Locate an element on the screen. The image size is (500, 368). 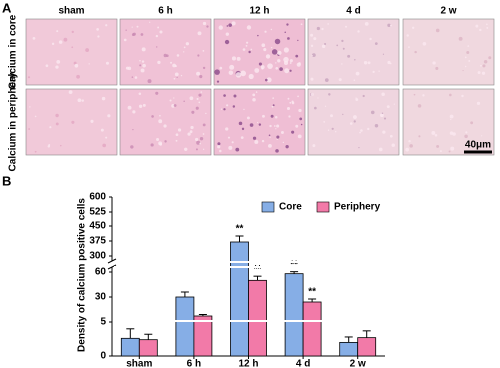
axis-break-band is located at coordinates (248, 267).